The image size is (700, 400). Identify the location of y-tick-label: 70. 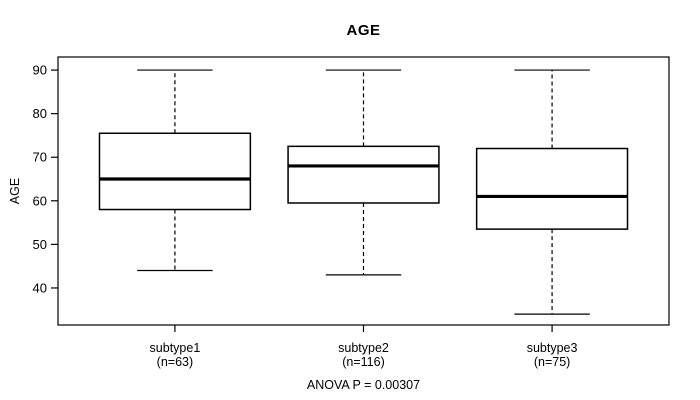
(40, 157).